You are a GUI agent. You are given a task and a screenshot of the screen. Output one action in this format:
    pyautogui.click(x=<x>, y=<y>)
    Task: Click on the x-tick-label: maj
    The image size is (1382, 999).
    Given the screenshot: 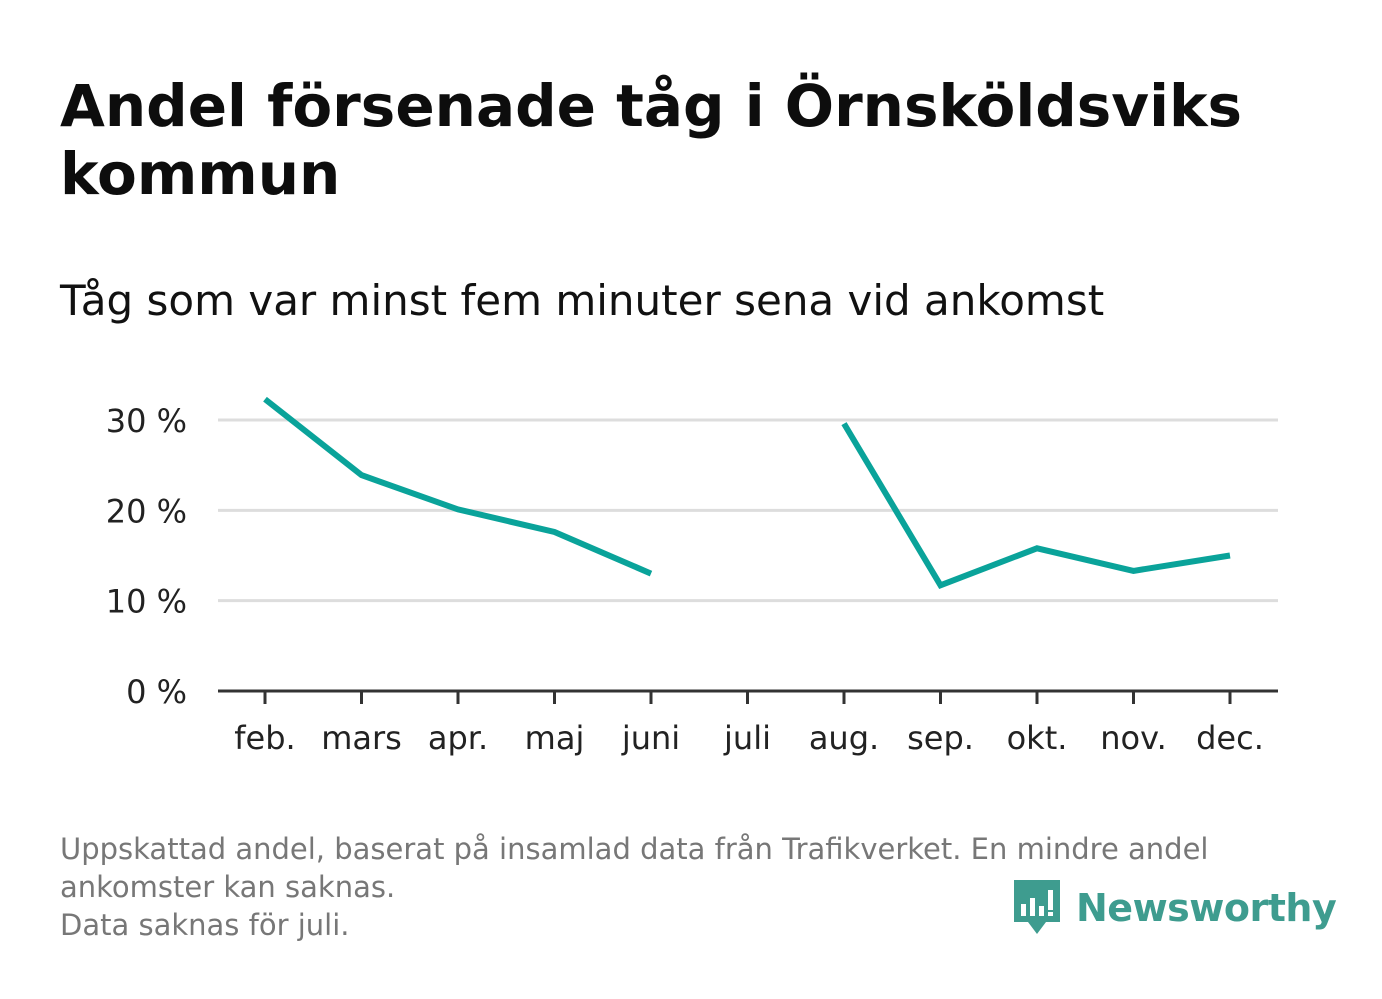 What is the action you would take?
    pyautogui.click(x=555, y=738)
    